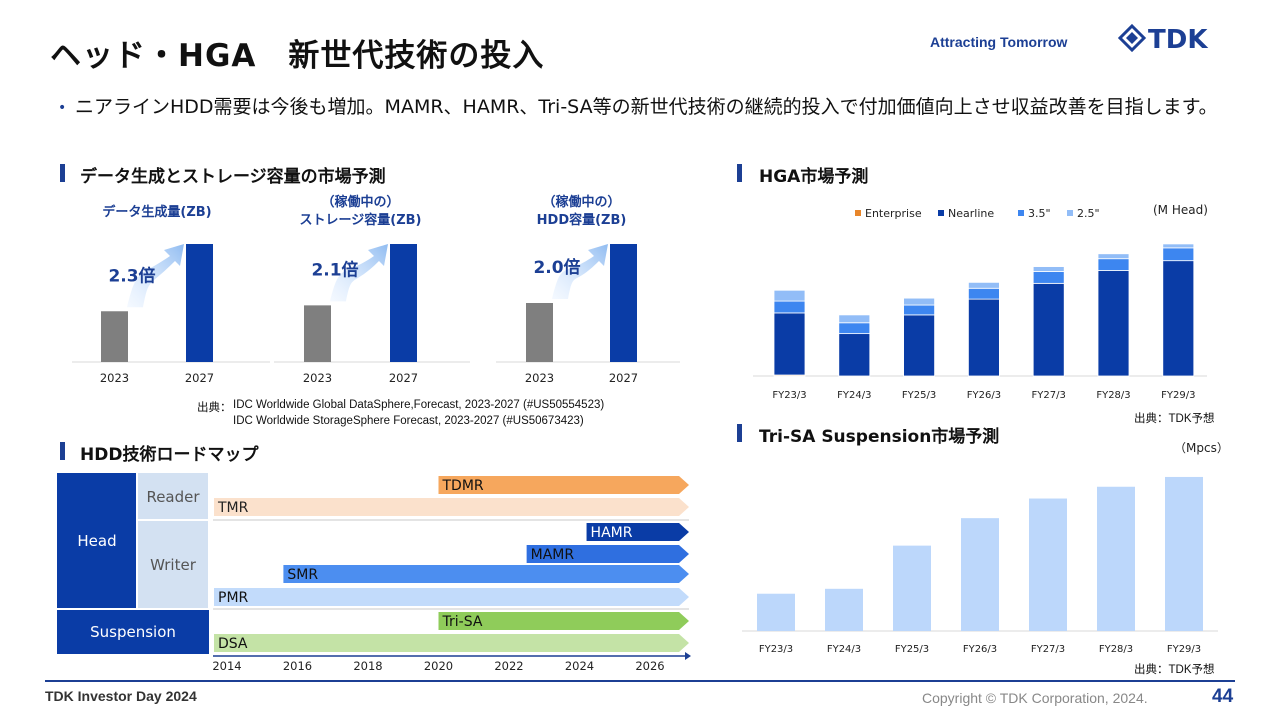 This screenshot has width=1280, height=720. What do you see at coordinates (879, 437) in the screenshot?
I see `section-title-trisa: Tri-SA Suspension市場予測` at bounding box center [879, 437].